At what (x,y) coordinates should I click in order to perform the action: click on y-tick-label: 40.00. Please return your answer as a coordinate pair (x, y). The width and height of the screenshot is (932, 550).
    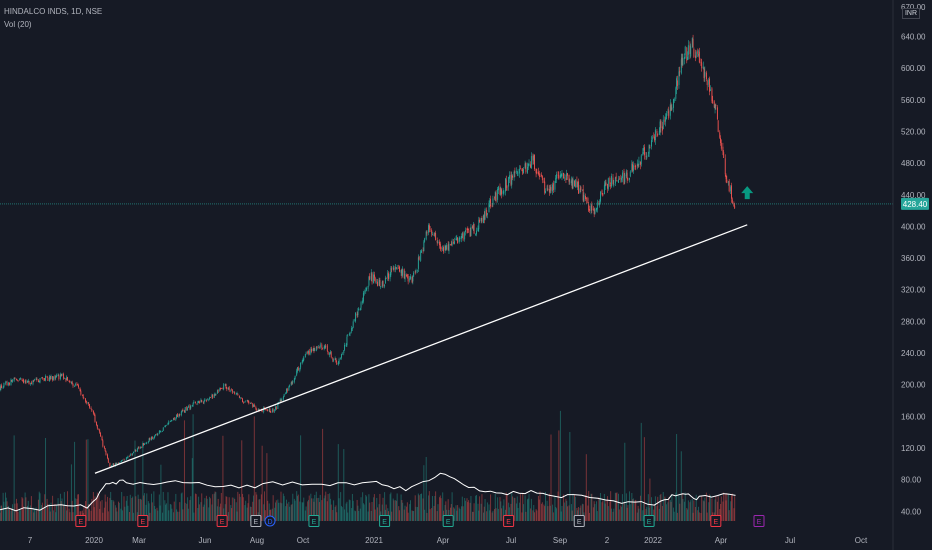
    Looking at the image, I should click on (911, 511).